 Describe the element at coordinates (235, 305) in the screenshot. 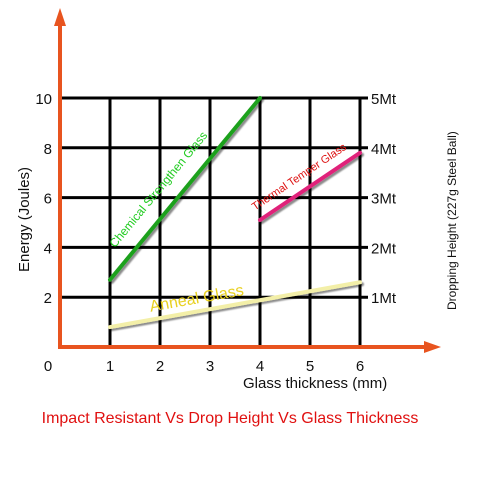

I see `series-line-anneal-glass` at that location.